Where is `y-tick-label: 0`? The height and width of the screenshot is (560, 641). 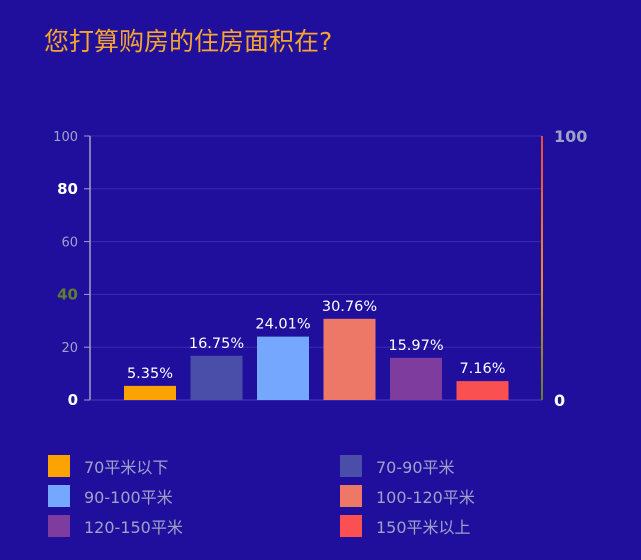
y-tick-label: 0 is located at coordinates (73, 400).